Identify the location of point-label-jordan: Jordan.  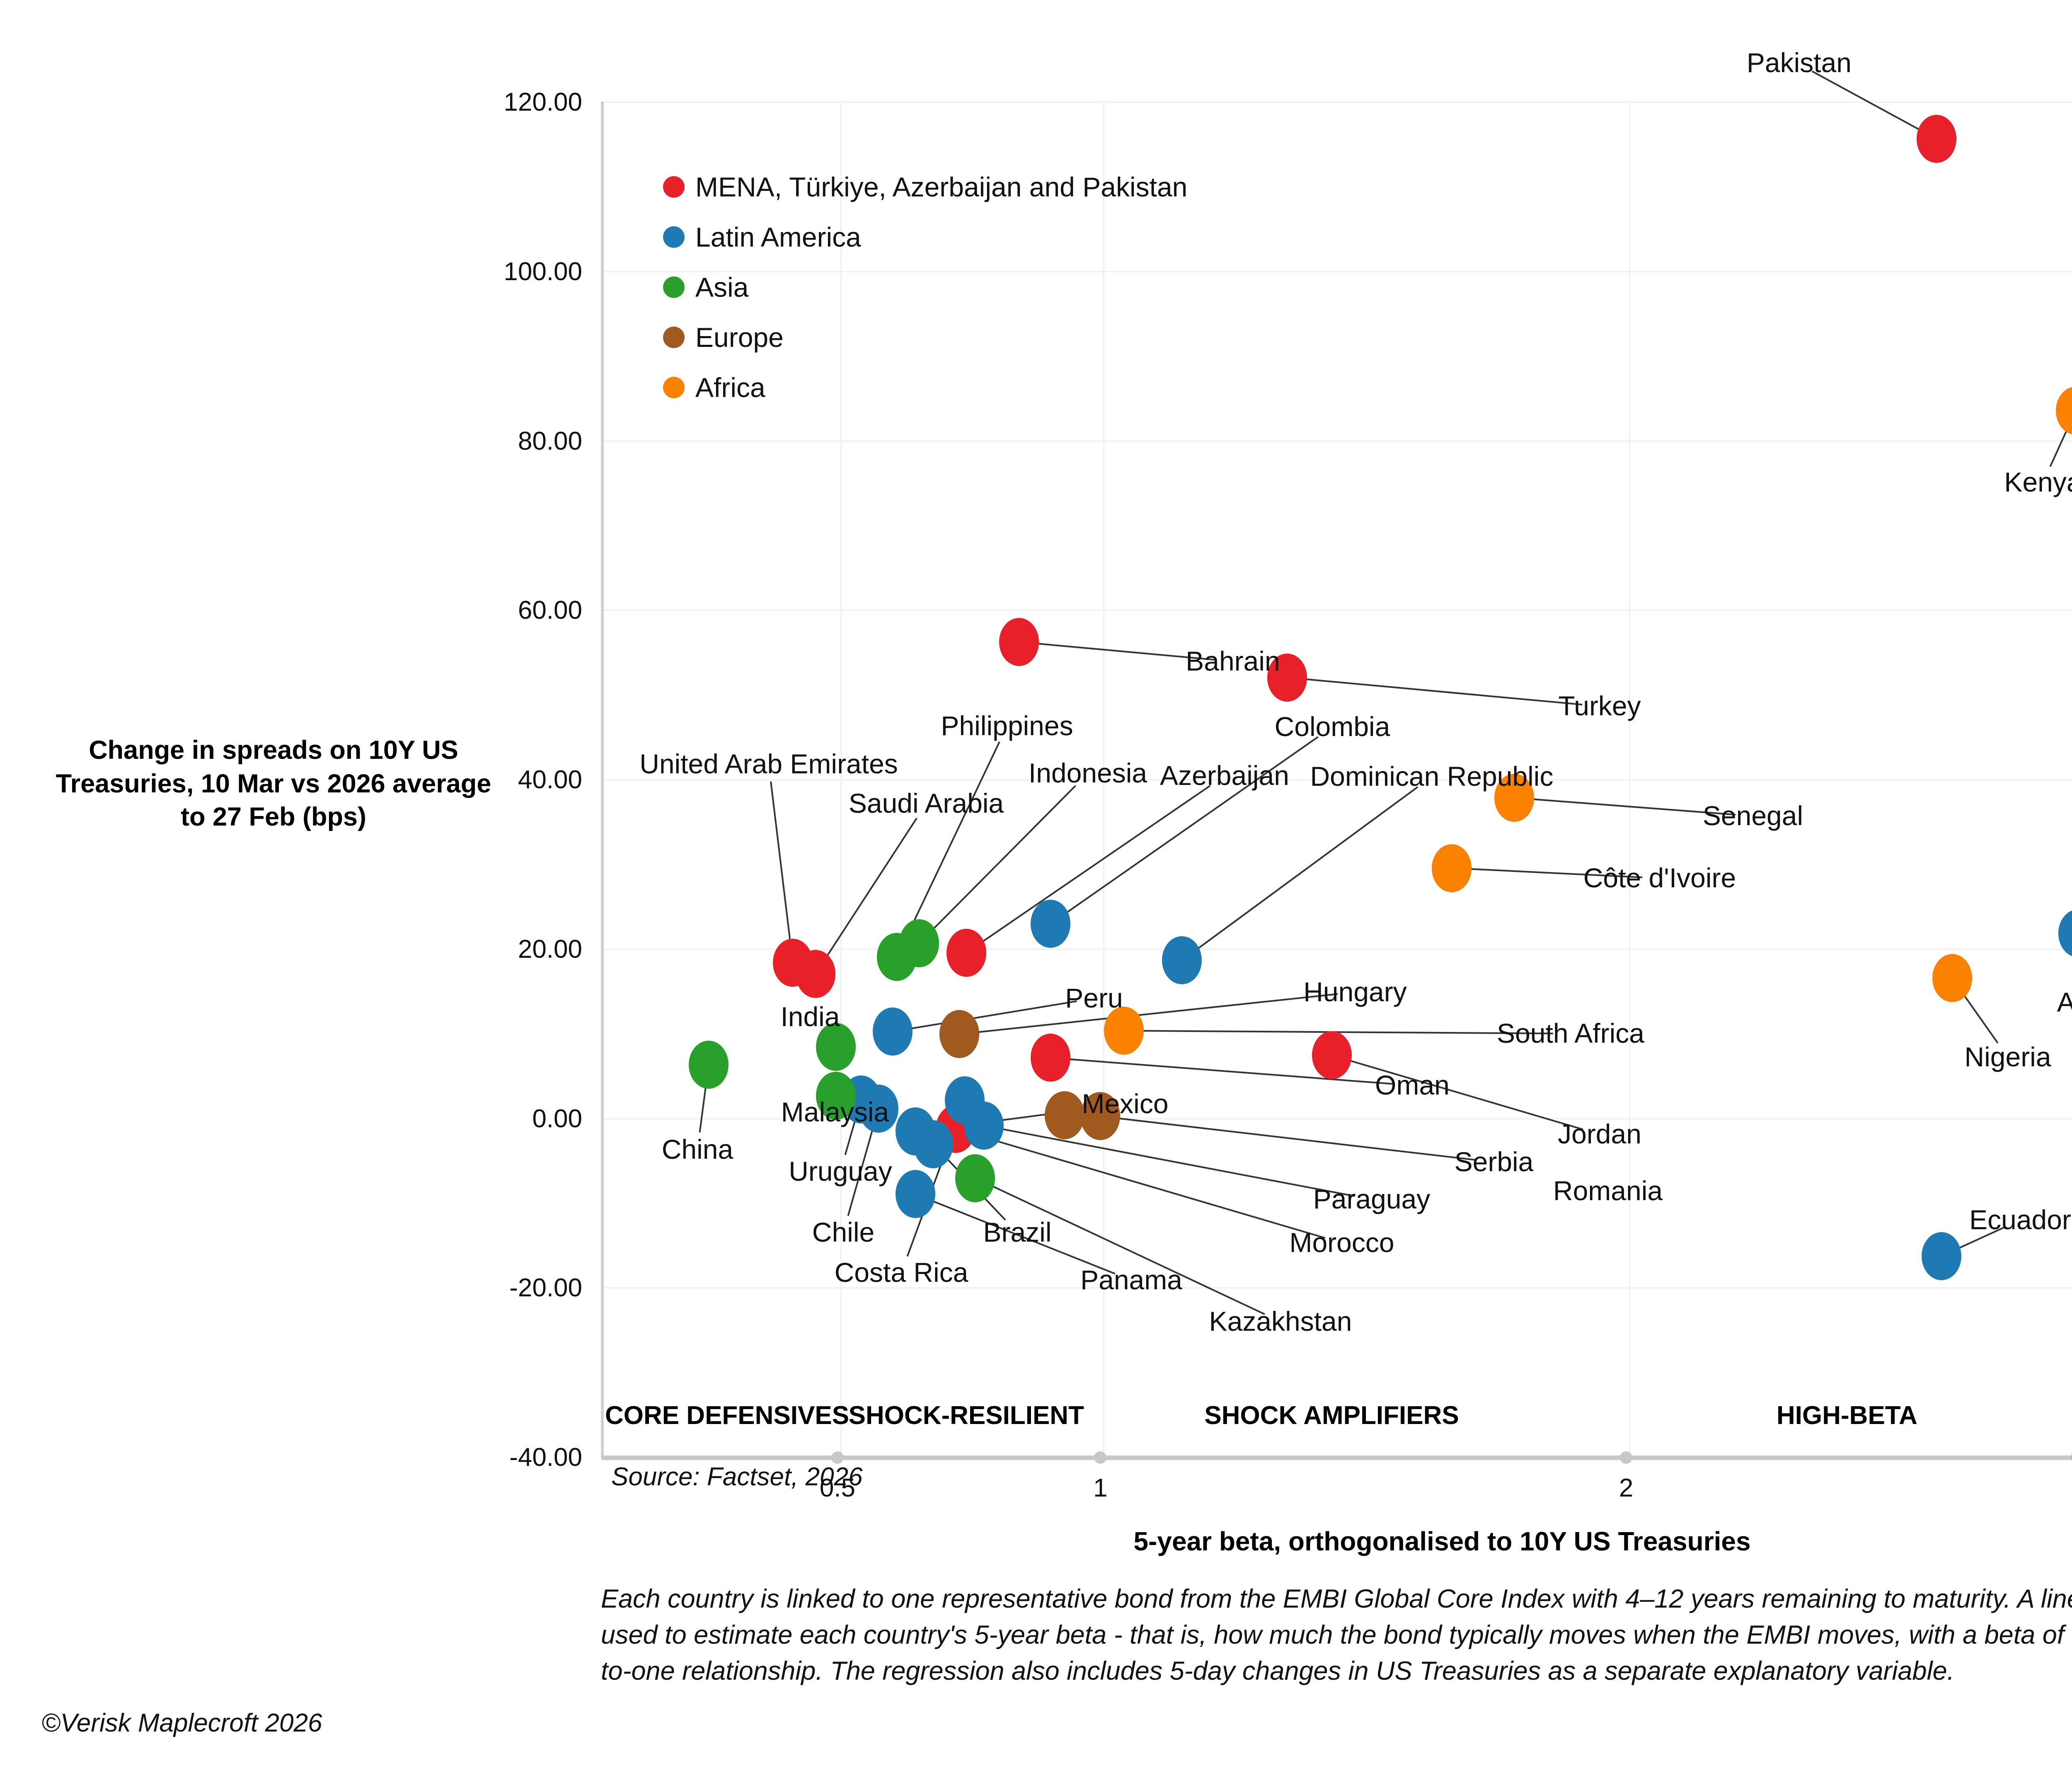
(1599, 1134).